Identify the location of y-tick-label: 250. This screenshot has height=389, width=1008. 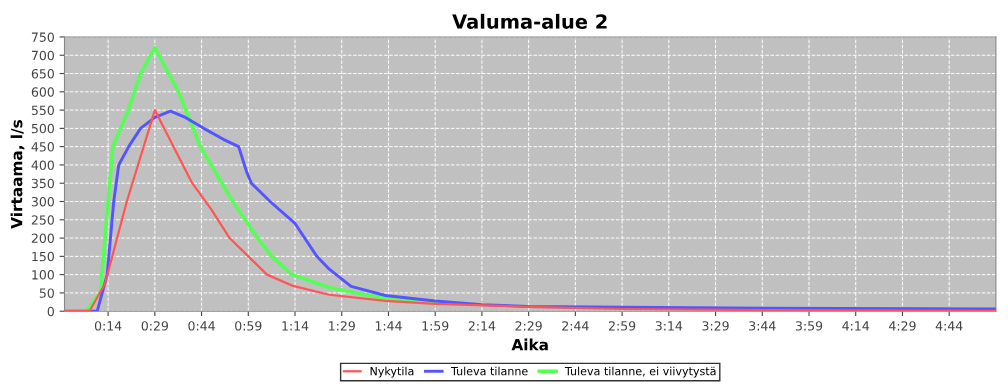
(42, 220).